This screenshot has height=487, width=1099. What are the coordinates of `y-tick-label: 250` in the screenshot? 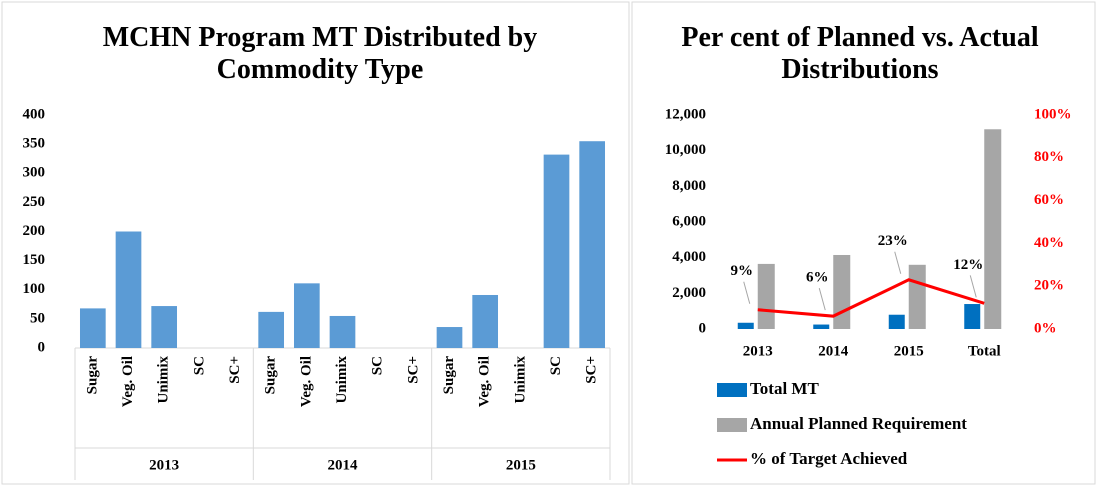 It's located at (34, 202).